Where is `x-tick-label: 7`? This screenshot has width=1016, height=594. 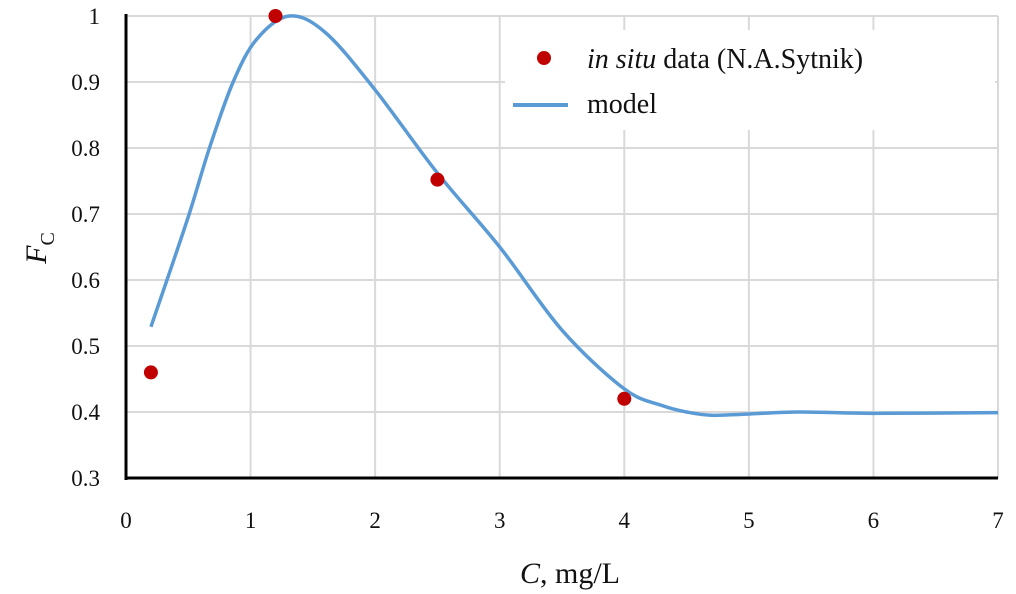 x-tick-label: 7 is located at coordinates (998, 520).